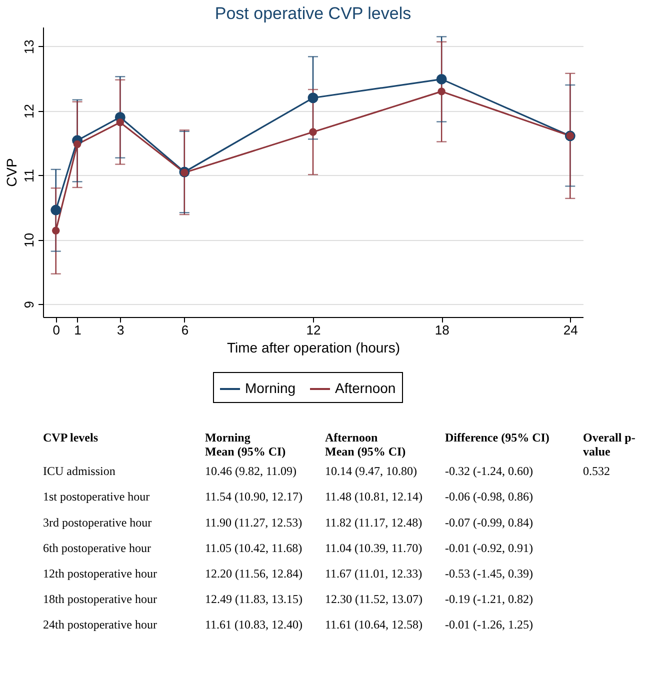 The width and height of the screenshot is (650, 686). What do you see at coordinates (254, 573) in the screenshot?
I see `text: 12.20 (11.56, 12.84)` at bounding box center [254, 573].